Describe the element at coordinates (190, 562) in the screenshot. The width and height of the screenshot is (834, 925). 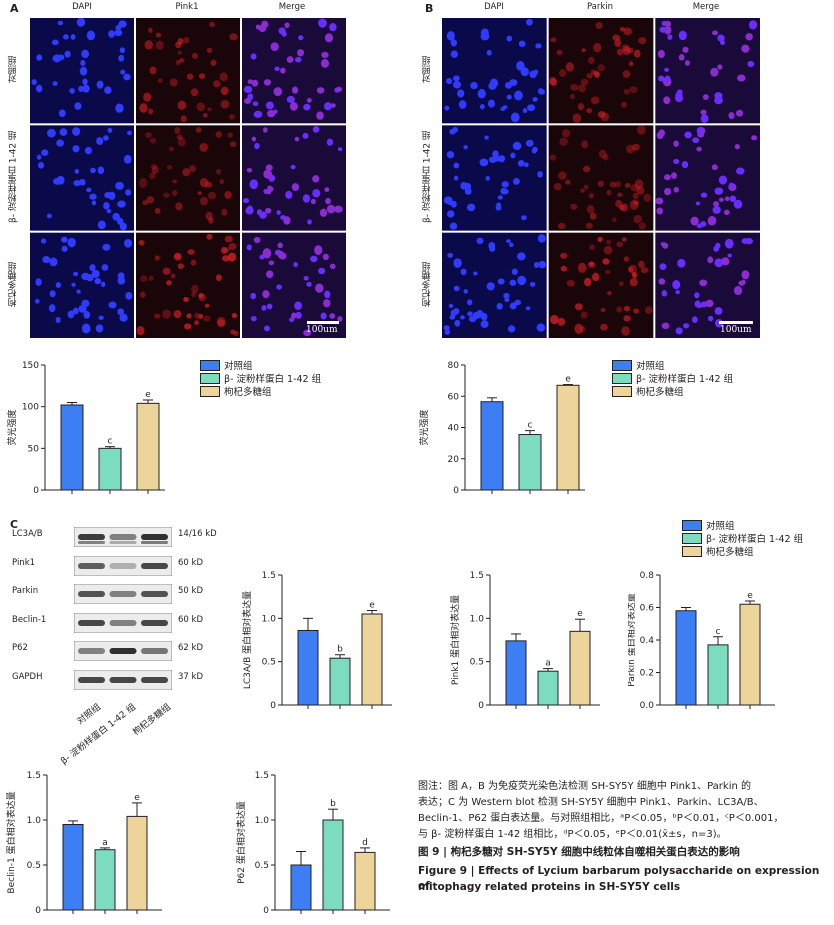
I see `wb-kd-label: 60 kD` at that location.